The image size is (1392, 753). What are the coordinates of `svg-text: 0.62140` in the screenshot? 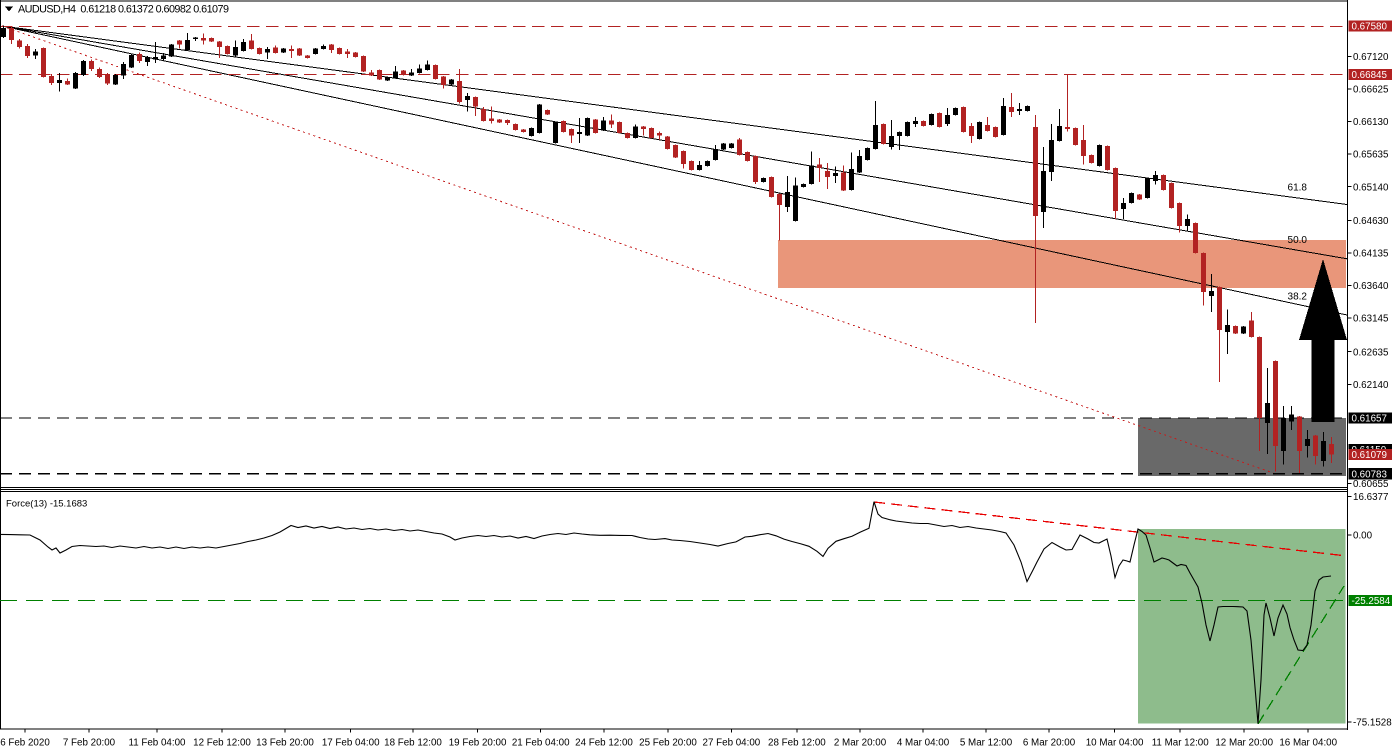 It's located at (1371, 385).